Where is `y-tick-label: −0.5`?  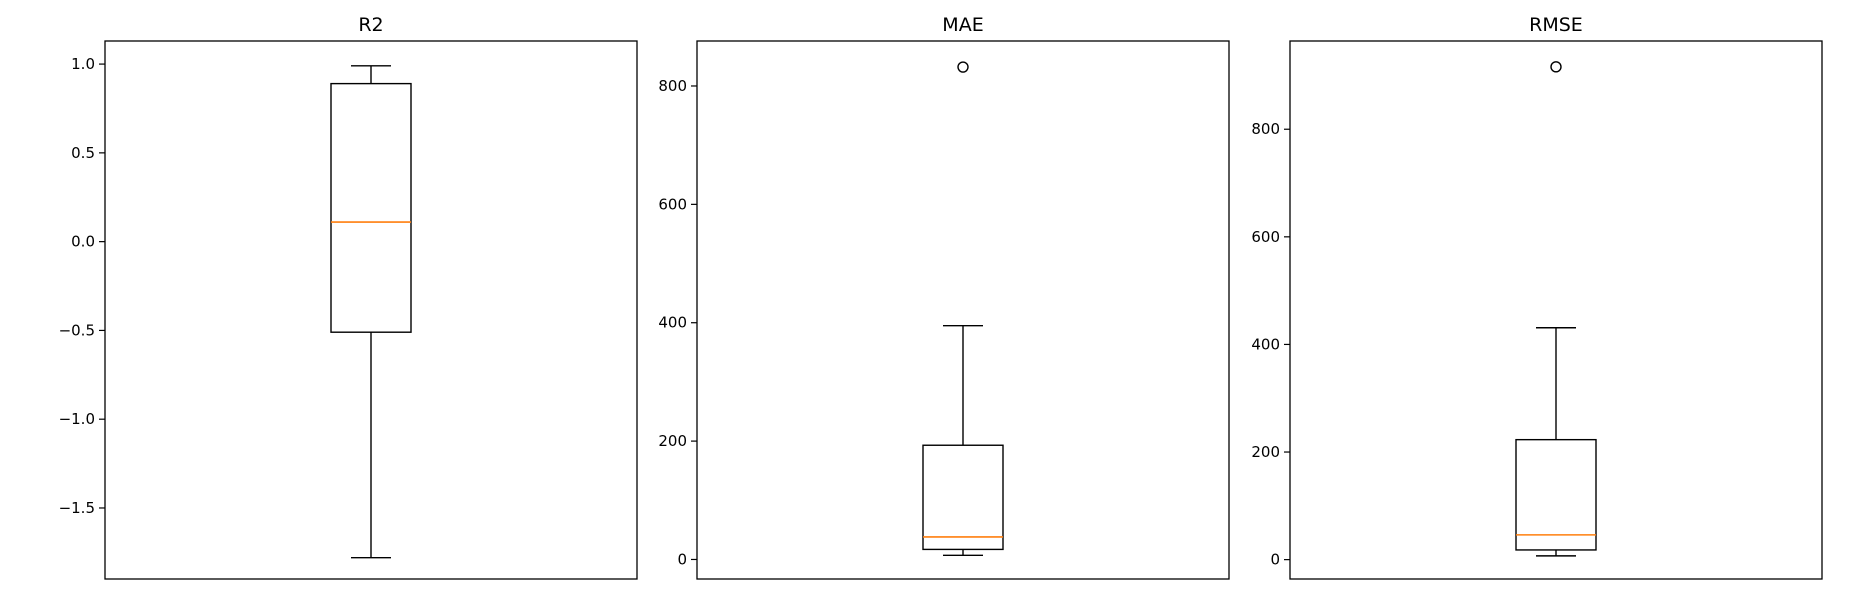 y-tick-label: −0.5 is located at coordinates (77, 330).